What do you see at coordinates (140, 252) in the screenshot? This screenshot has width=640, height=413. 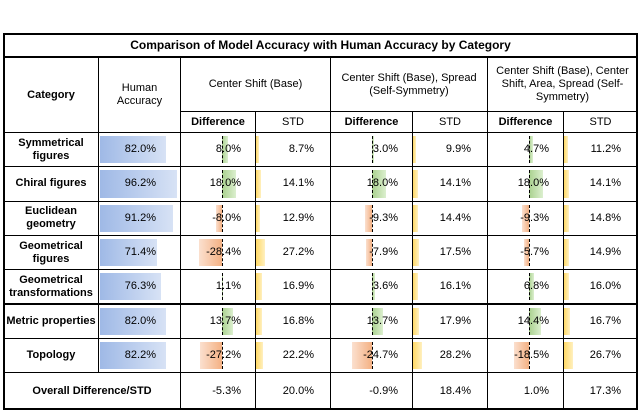 I see `cell-text: 71.4%` at bounding box center [140, 252].